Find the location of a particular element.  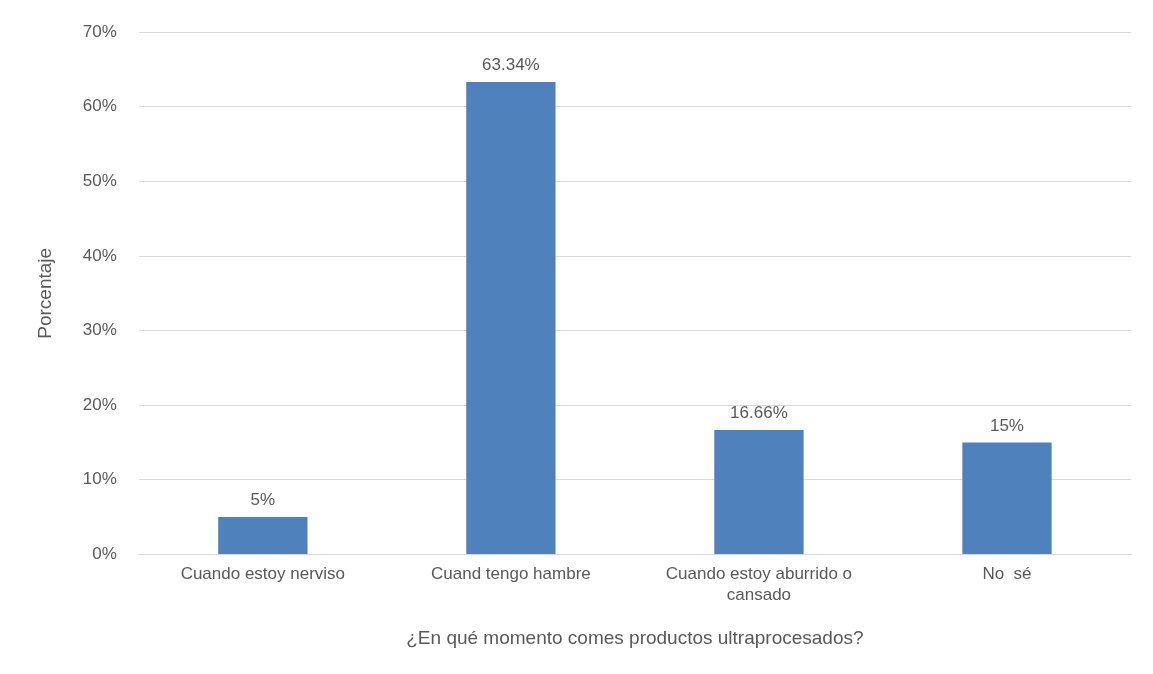

y-tick-label: 30% is located at coordinates (99, 330).